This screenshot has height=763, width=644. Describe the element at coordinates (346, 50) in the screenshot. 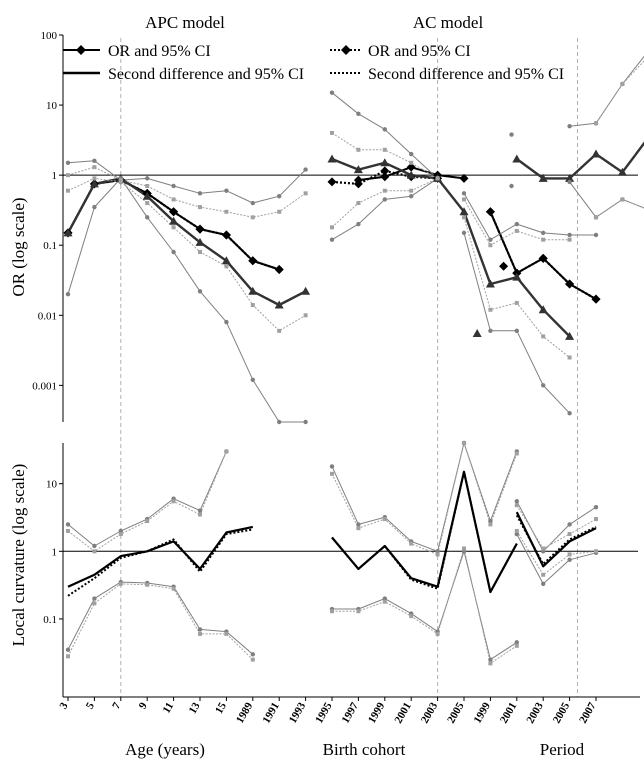

I see `legend-marker-or-ac` at that location.